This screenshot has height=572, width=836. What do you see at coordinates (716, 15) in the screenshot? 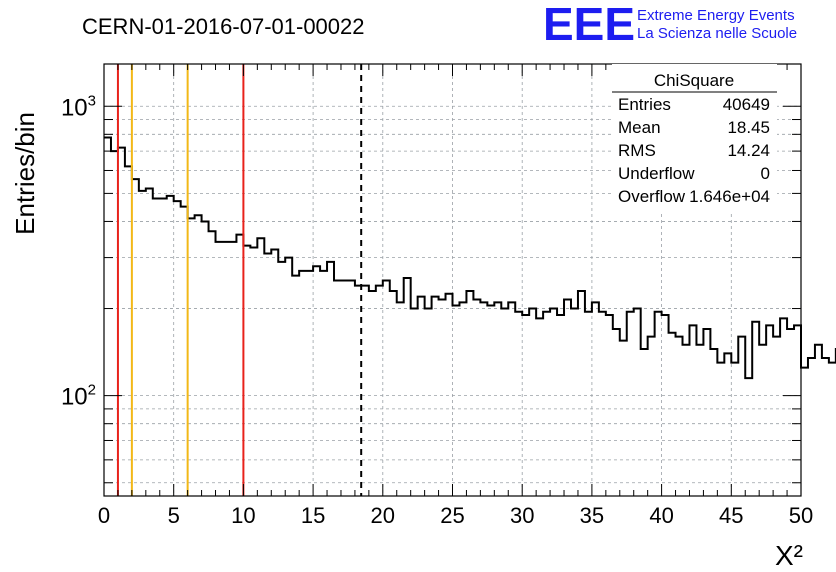
I see `logo-line-1: Extreme Energy Events` at bounding box center [716, 15].